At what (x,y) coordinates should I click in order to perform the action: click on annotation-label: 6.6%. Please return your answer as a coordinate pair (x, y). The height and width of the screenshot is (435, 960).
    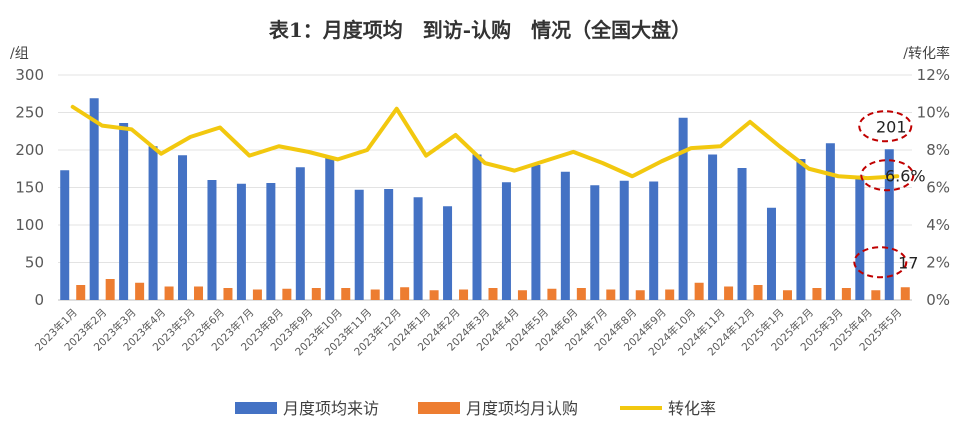
    Looking at the image, I should click on (905, 175).